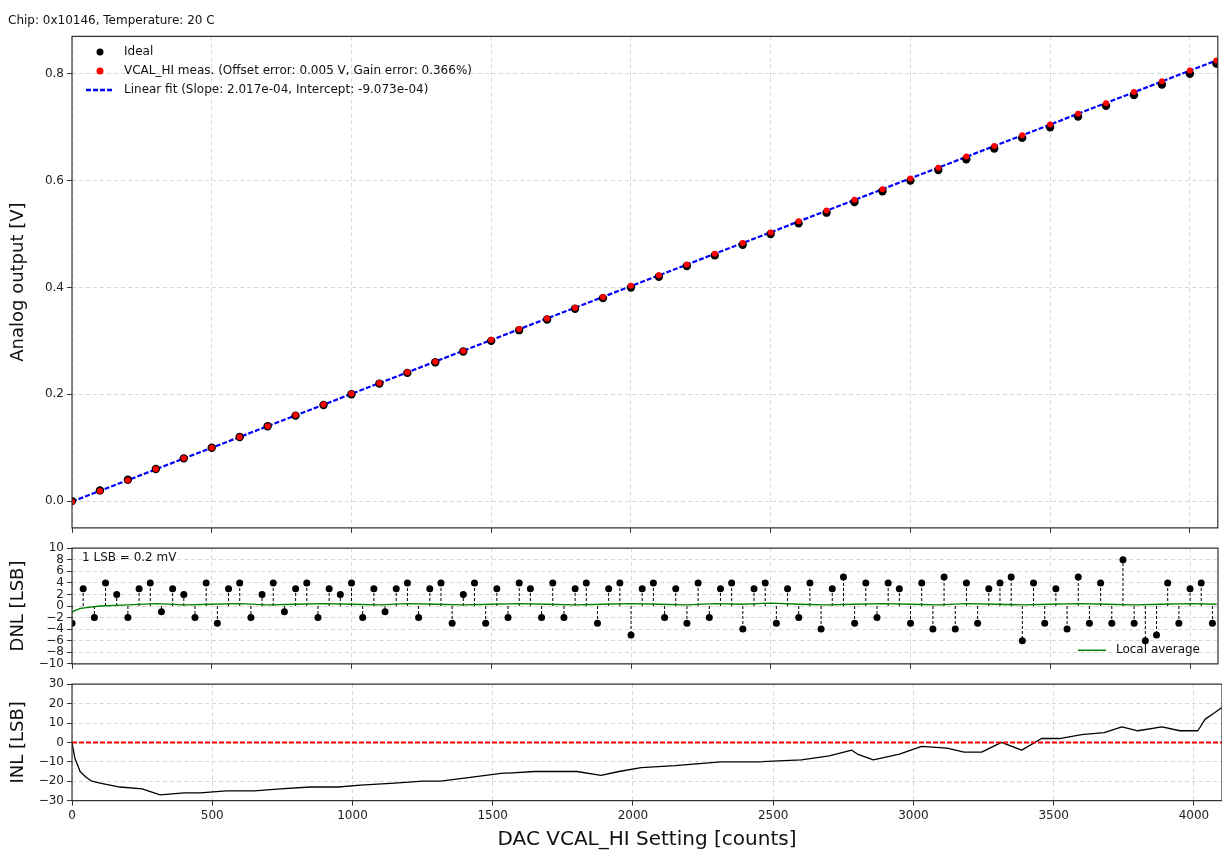 The image size is (1222, 851). What do you see at coordinates (130, 557) in the screenshot?
I see `annotation: 1 LSB = 0.2 mV` at bounding box center [130, 557].